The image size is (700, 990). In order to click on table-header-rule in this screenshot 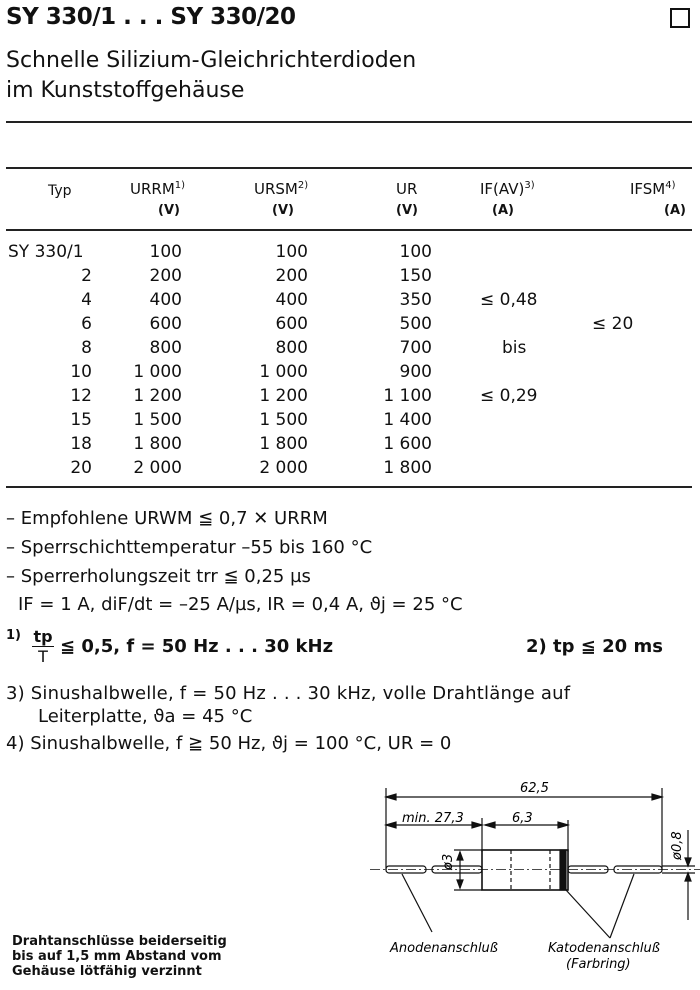, I will do `click(349, 230)`.